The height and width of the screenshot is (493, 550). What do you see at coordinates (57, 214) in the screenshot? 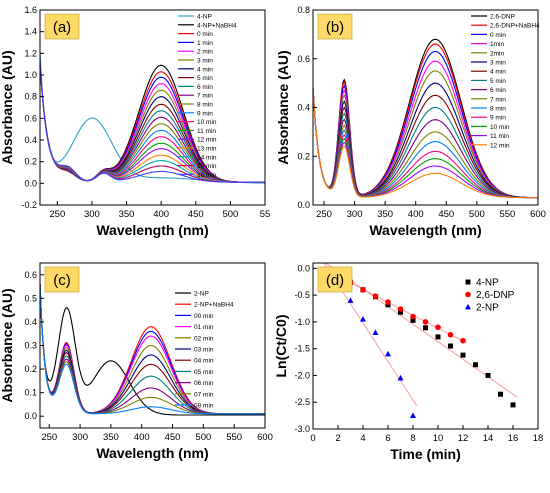
I see `x-tick-label: 250` at bounding box center [57, 214].